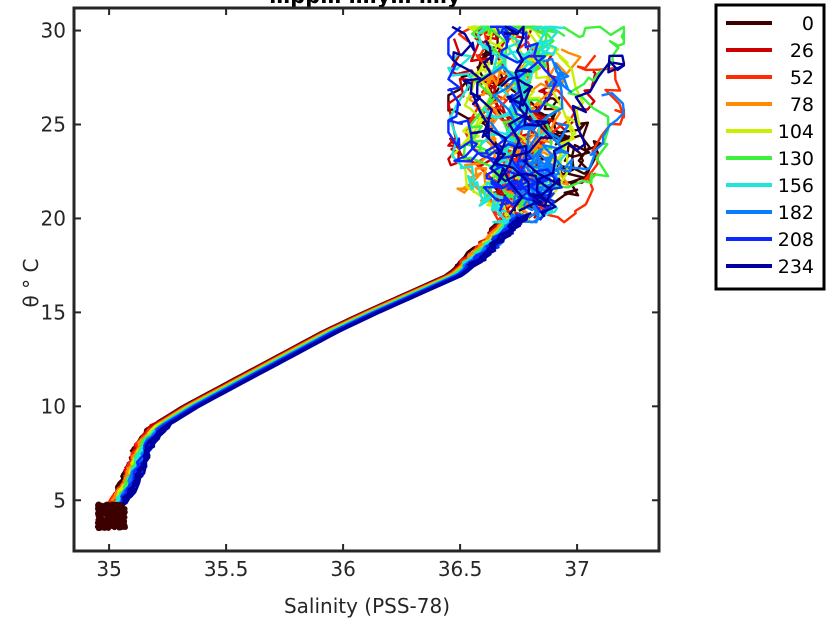  I want to click on legend-label: 52, so click(802, 78).